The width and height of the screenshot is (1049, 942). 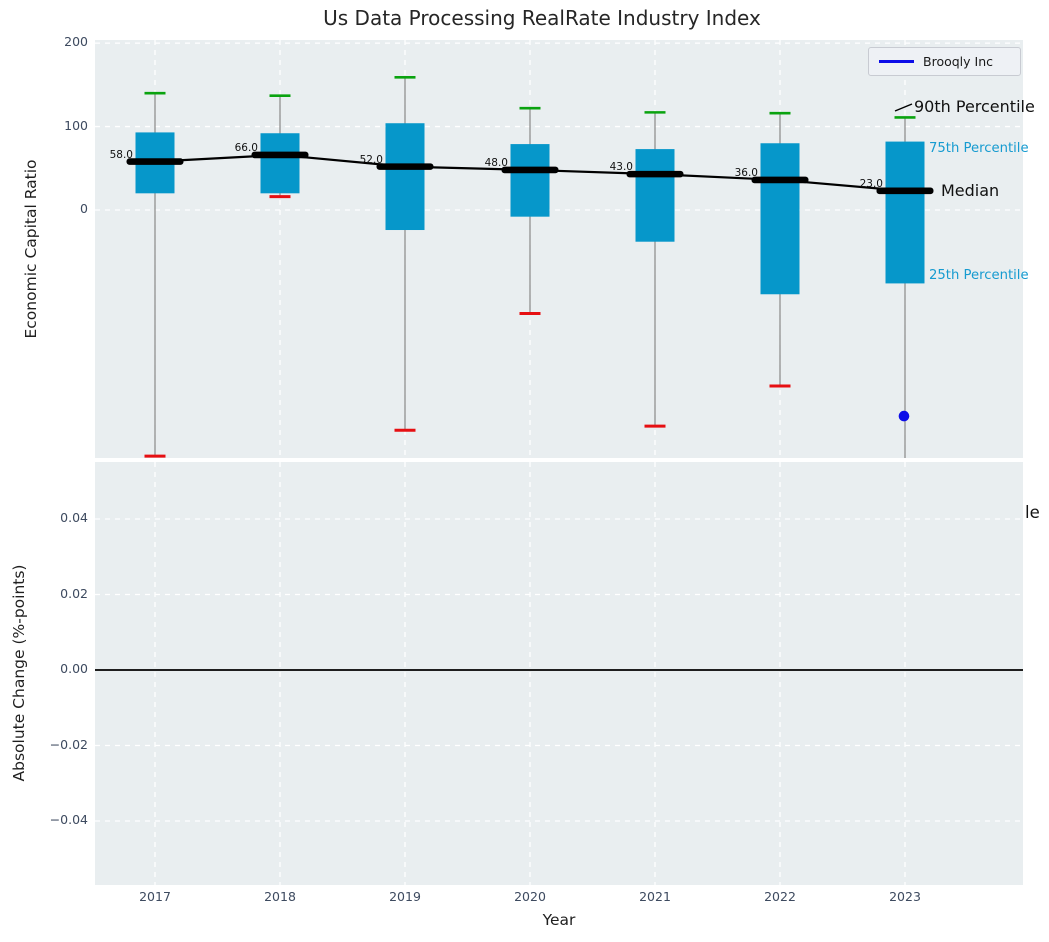 I want to click on xtick-label: 2022, so click(x=780, y=896).